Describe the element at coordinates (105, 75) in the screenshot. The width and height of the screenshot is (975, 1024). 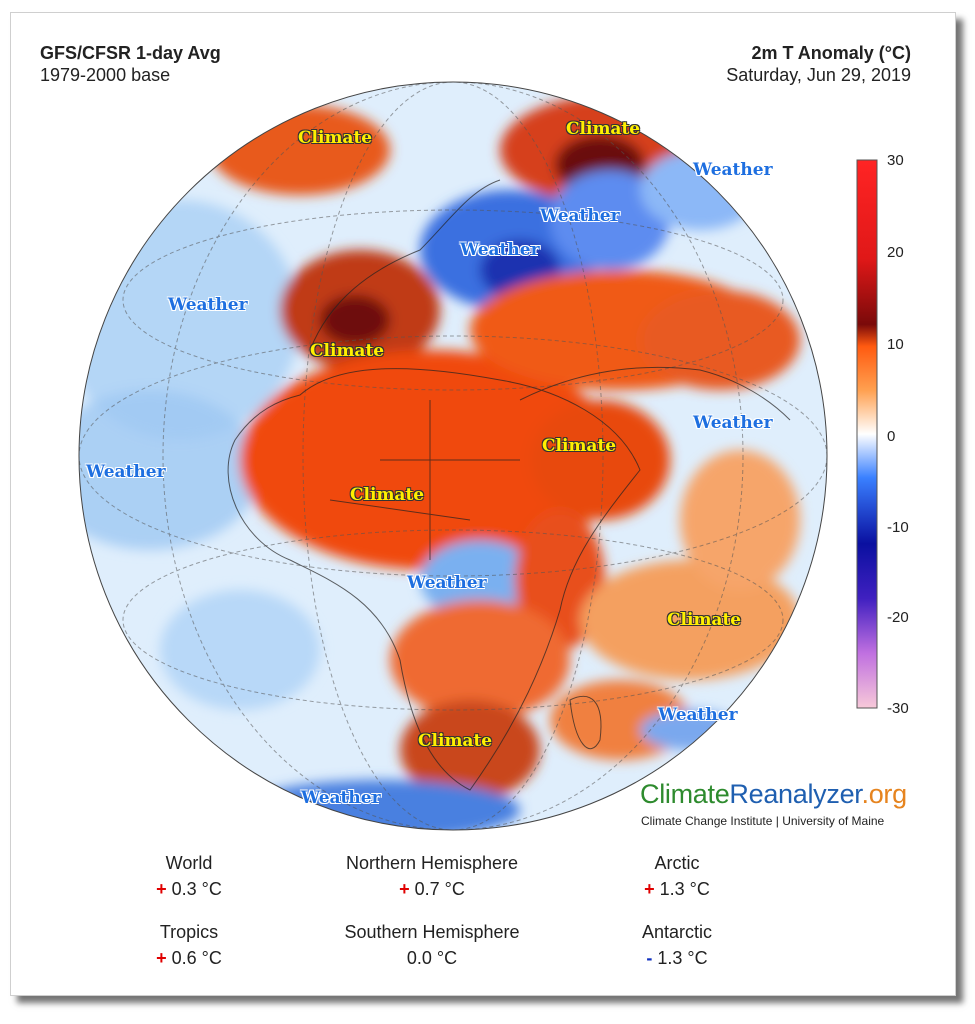
I see `baseline-period: 1979-2000 base` at that location.